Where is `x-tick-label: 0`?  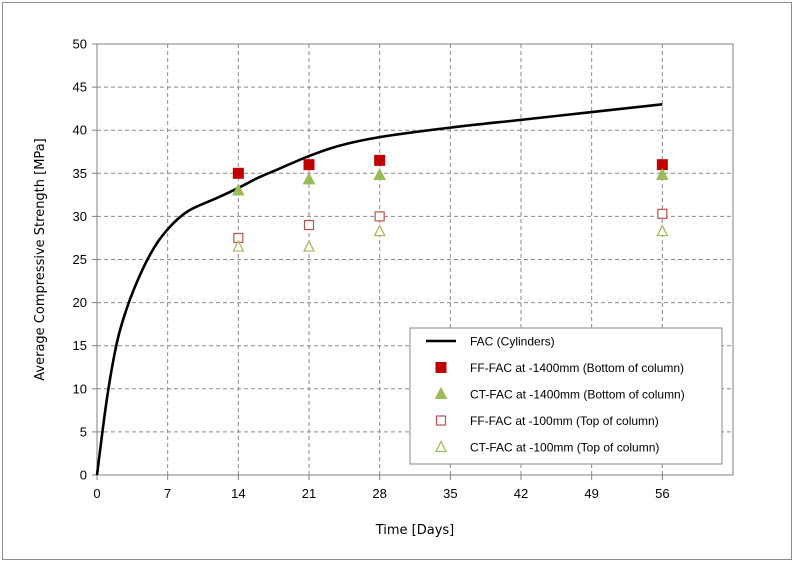
x-tick-label: 0 is located at coordinates (96, 493).